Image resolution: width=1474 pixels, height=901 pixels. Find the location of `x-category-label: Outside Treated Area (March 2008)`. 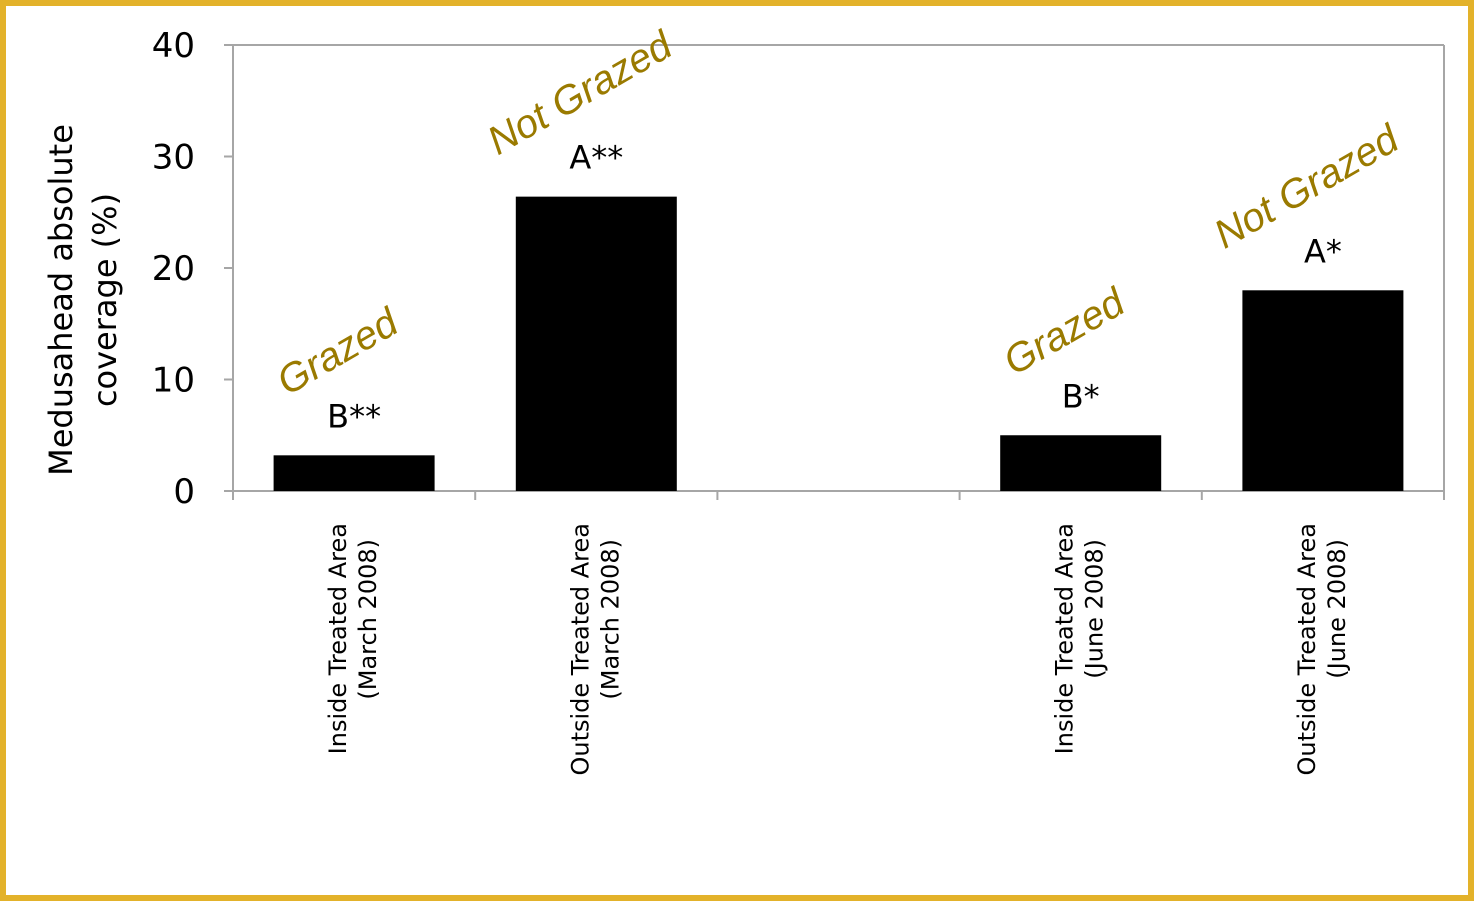

x-category-label: Outside Treated Area (March 2008) is located at coordinates (595, 649).